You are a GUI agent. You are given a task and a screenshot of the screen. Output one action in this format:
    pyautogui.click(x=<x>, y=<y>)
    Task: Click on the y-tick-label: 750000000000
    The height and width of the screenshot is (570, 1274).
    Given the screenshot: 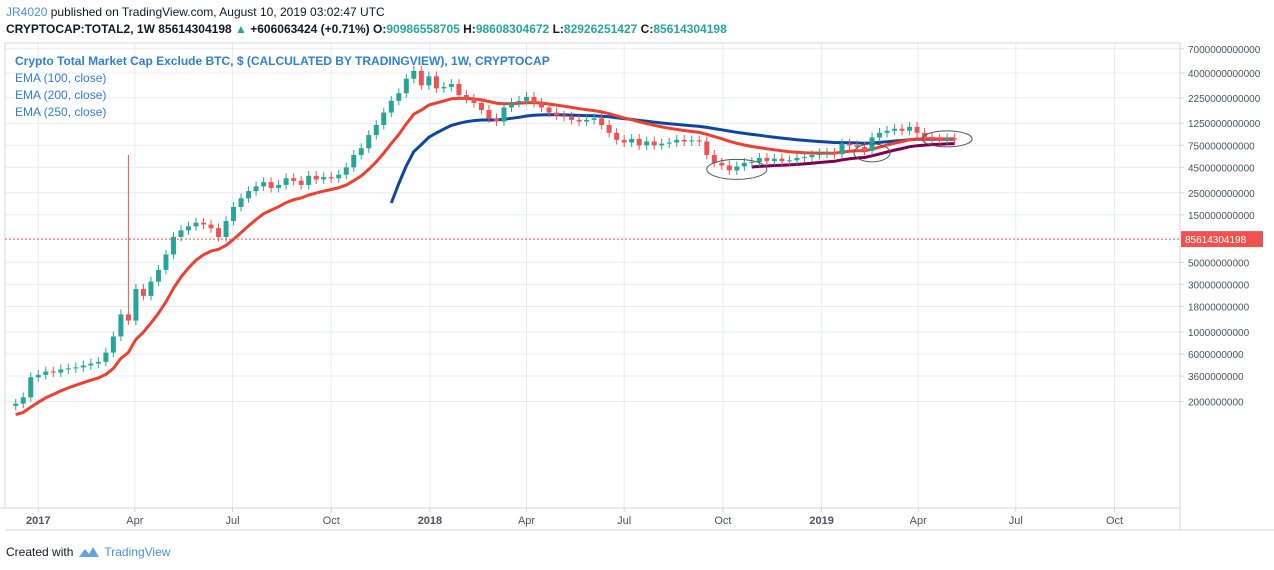 What is the action you would take?
    pyautogui.click(x=1221, y=146)
    